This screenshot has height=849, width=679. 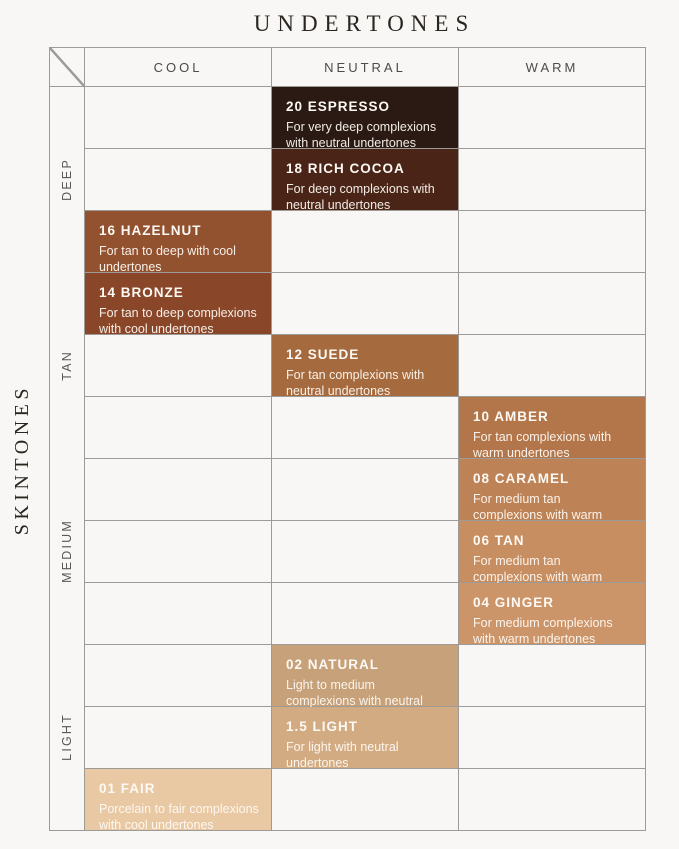 I want to click on shade-description: For light with neutral undertones, so click(x=342, y=755).